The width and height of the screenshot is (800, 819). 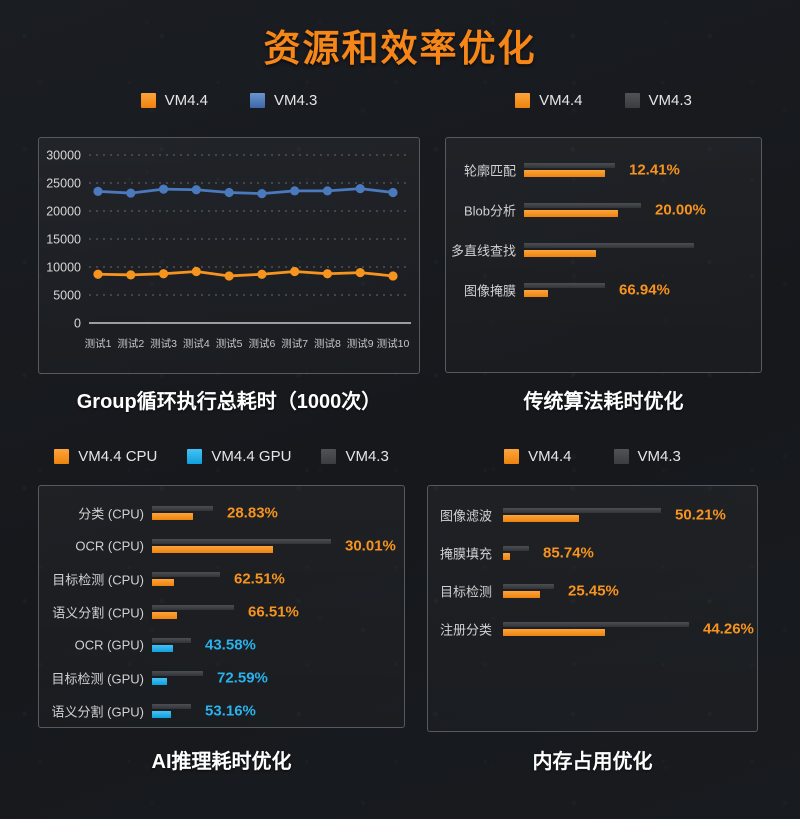 I want to click on bar-row: 掩膜填充 85.74%, so click(x=592, y=553).